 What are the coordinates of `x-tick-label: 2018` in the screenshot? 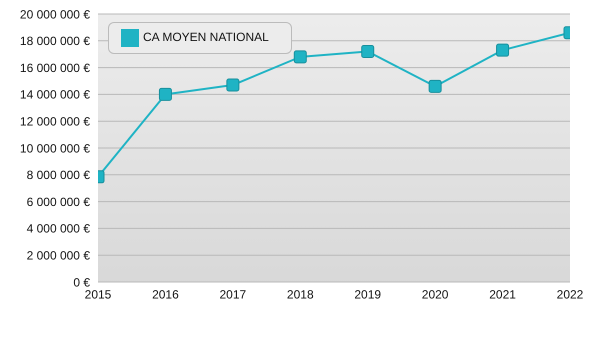 It's located at (300, 295).